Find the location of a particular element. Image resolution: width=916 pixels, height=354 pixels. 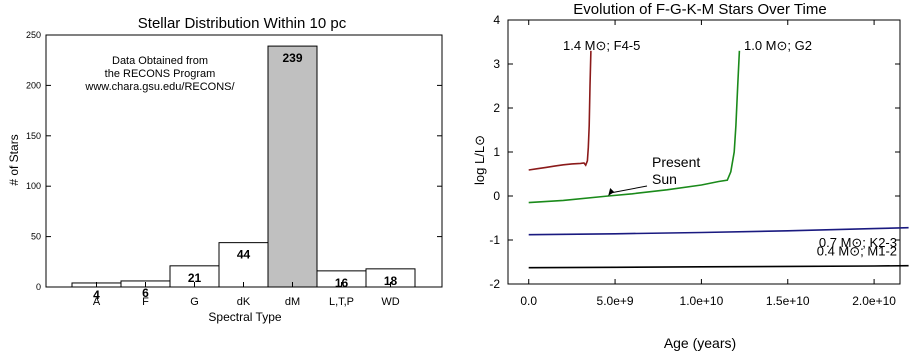

annotation-line: www.chara.gsu.edu/RECONS/ is located at coordinates (159, 87).